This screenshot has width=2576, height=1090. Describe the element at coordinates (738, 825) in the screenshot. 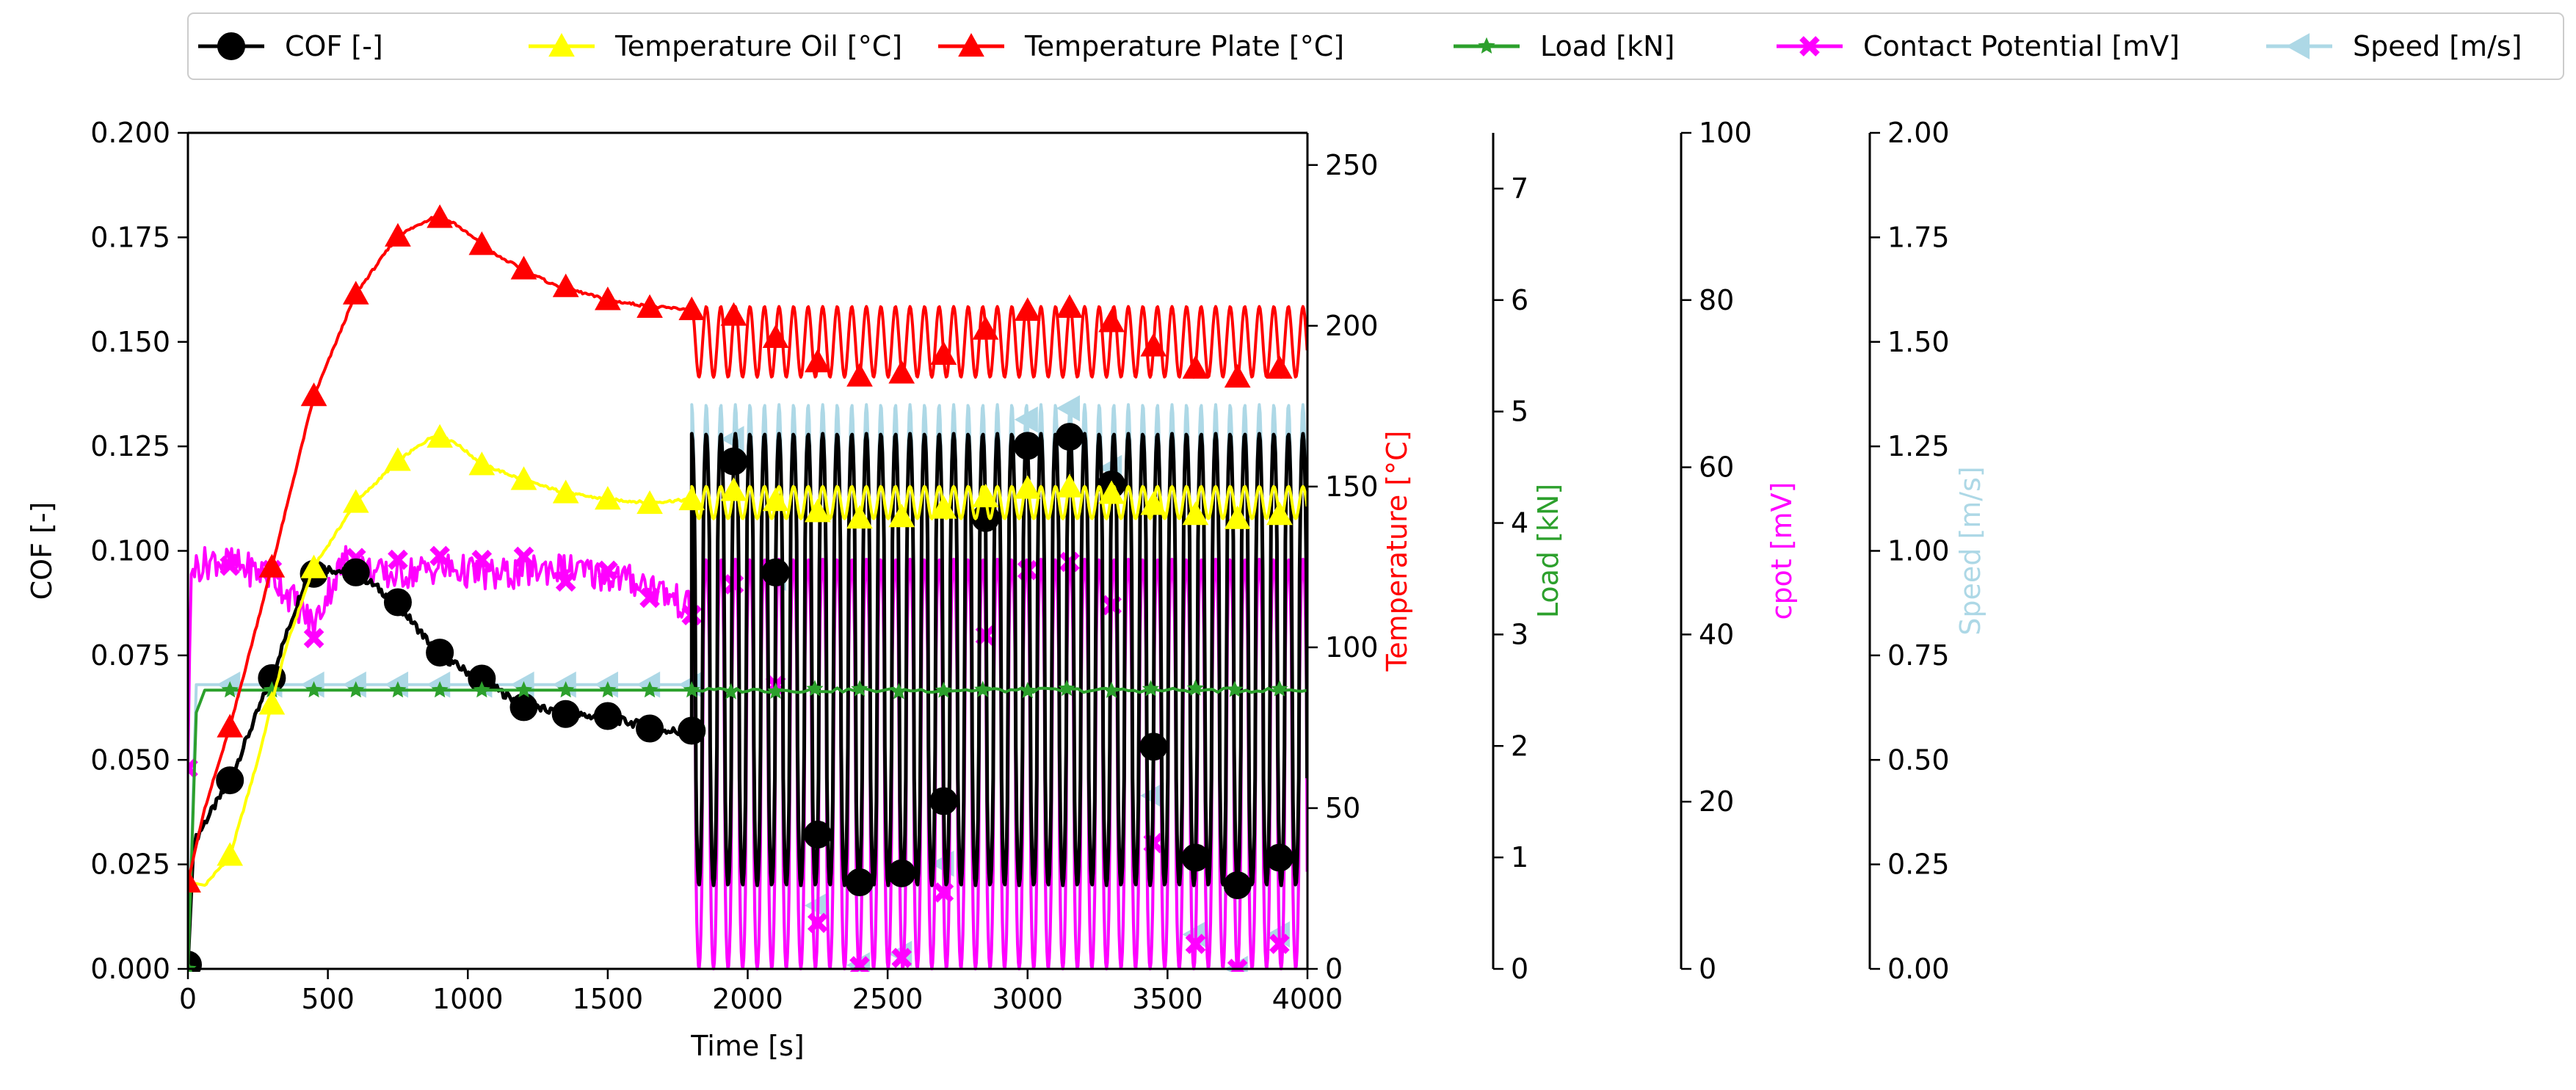

I see `series-markers-load-kn` at that location.